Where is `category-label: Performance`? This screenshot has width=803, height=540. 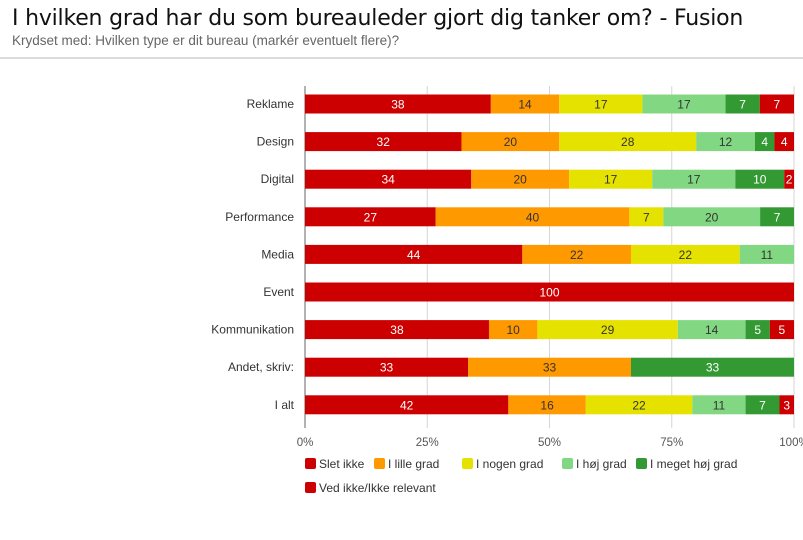
category-label: Performance is located at coordinates (259, 217).